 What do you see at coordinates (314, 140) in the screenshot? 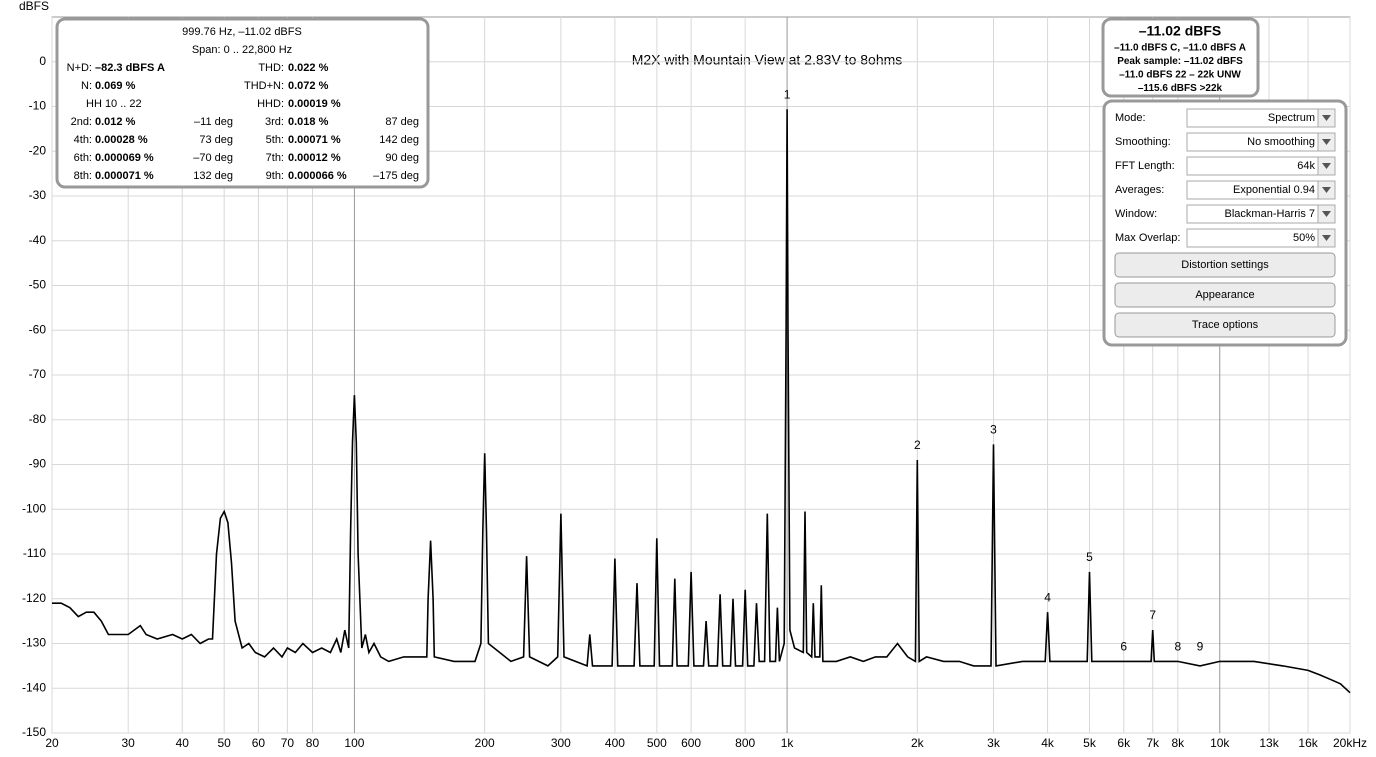
I see `info-value: 0.00071 %` at bounding box center [314, 140].